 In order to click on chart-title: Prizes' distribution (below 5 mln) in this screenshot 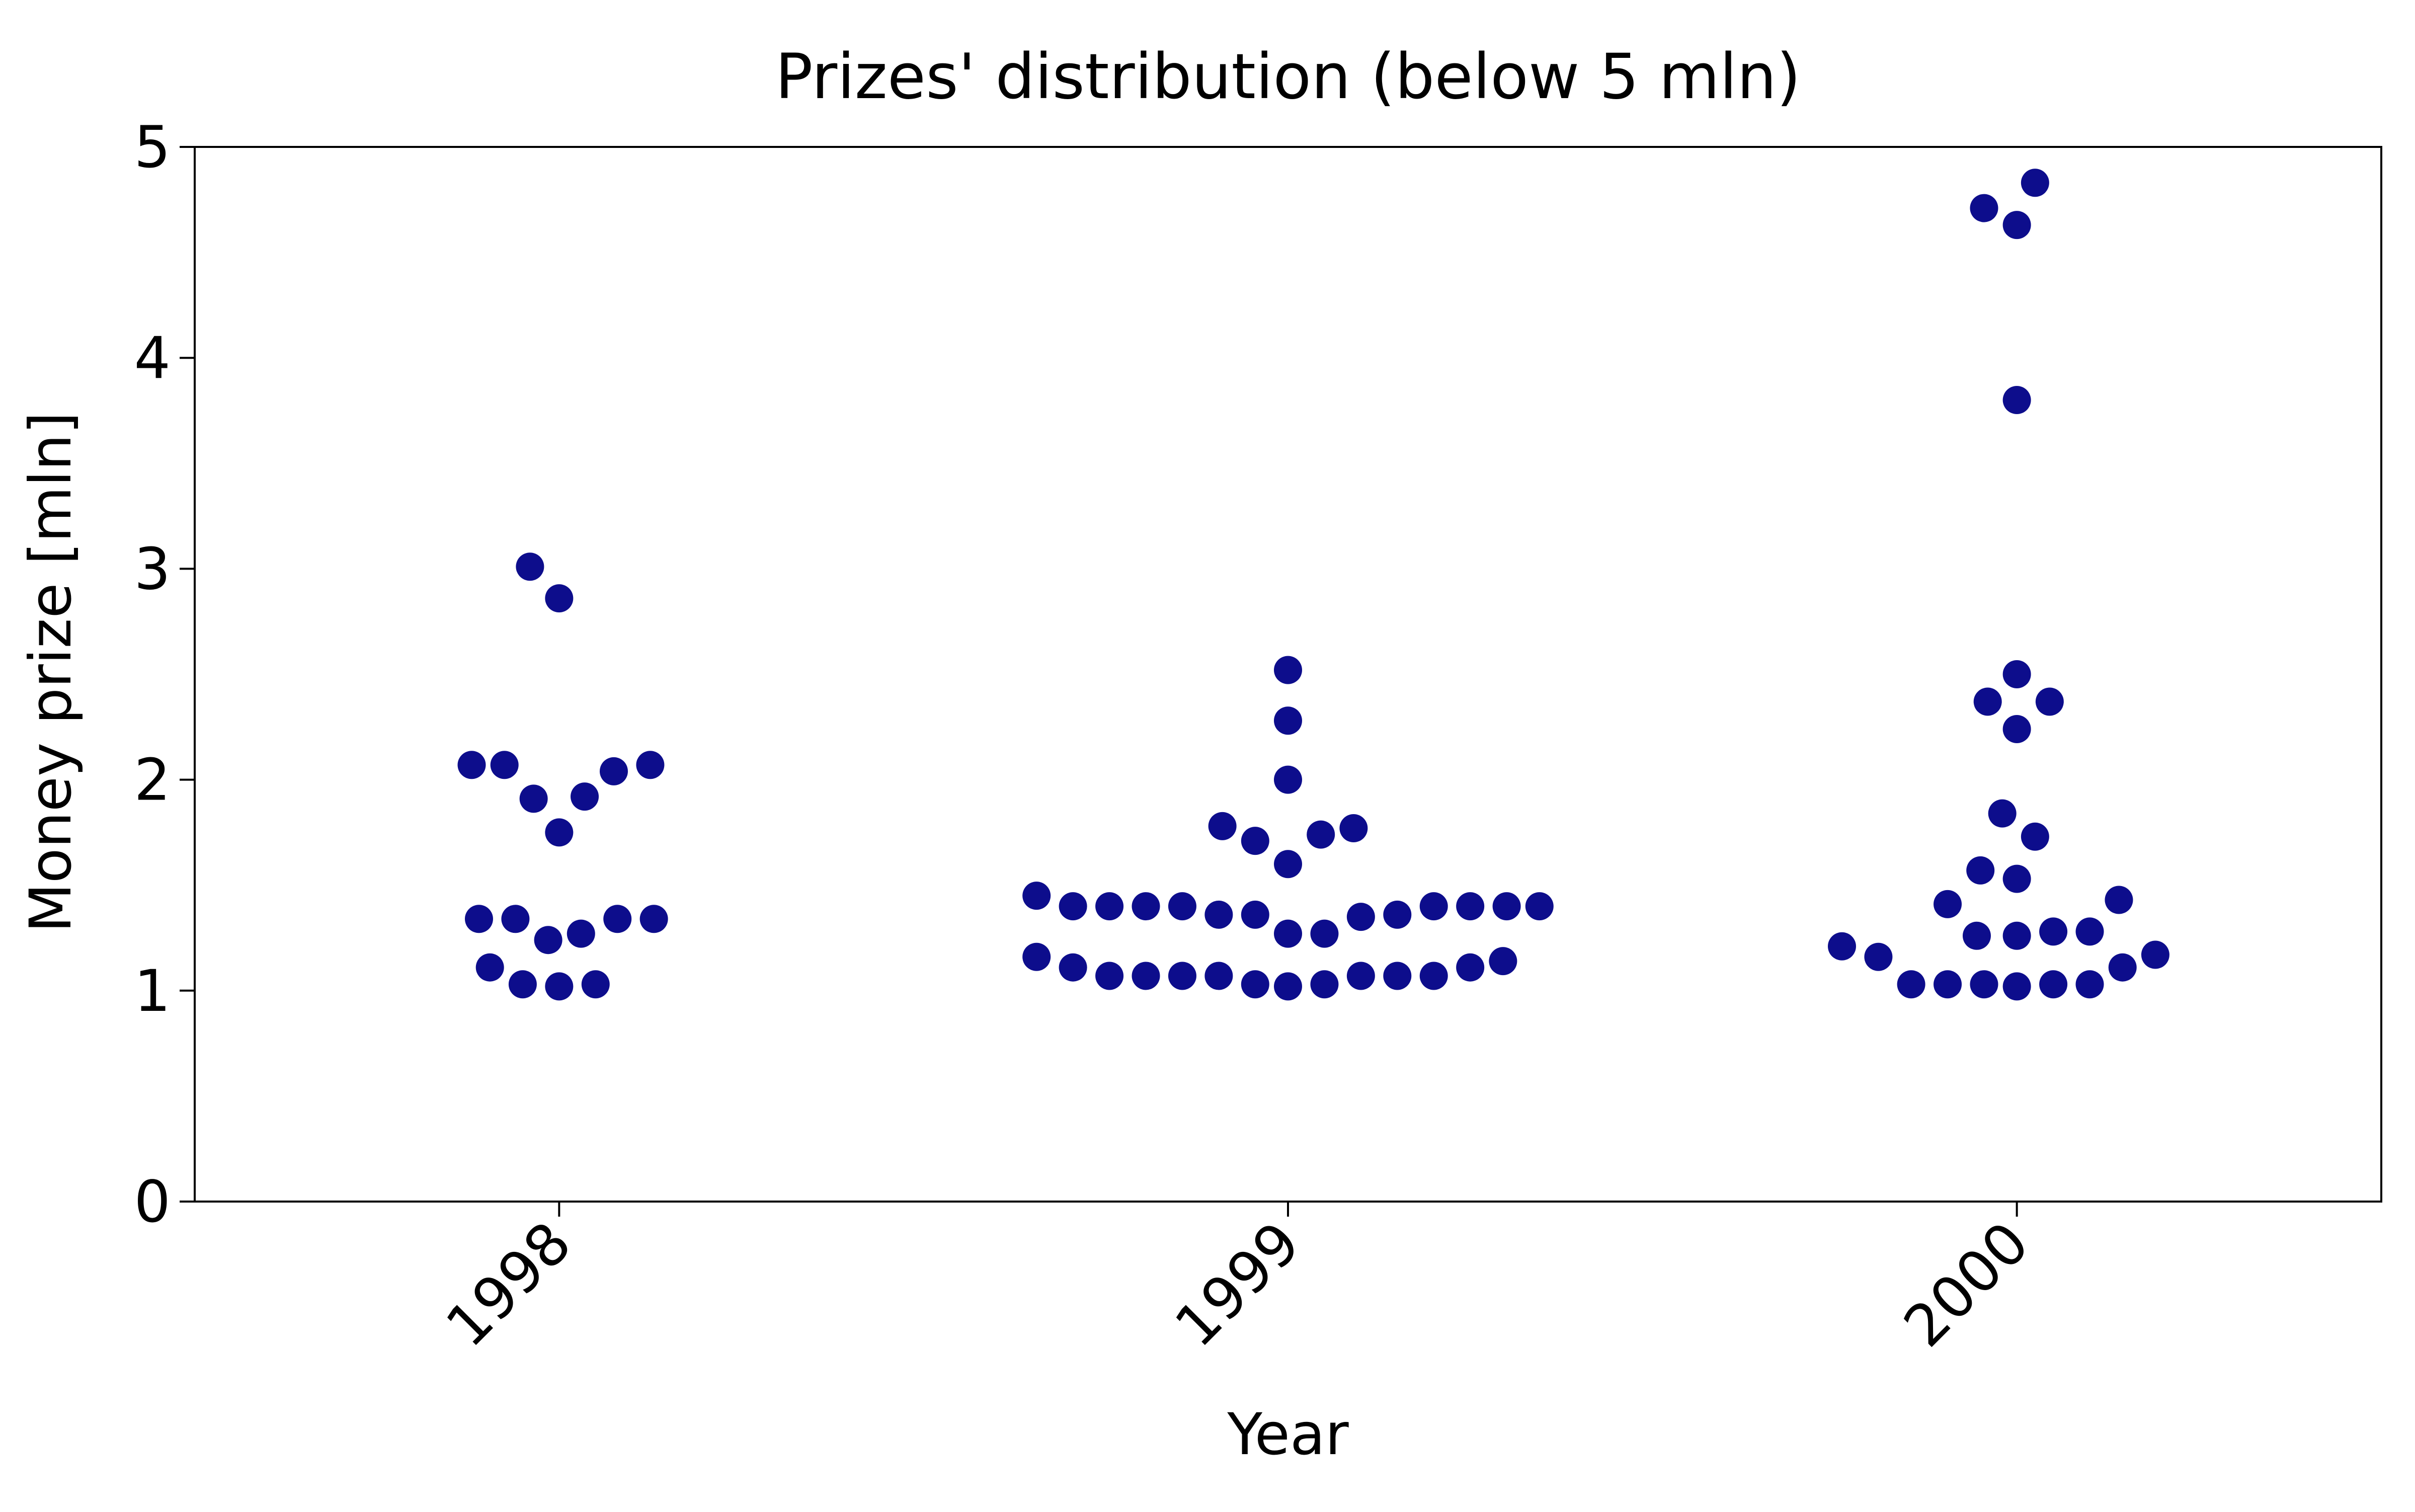, I will do `click(1288, 77)`.